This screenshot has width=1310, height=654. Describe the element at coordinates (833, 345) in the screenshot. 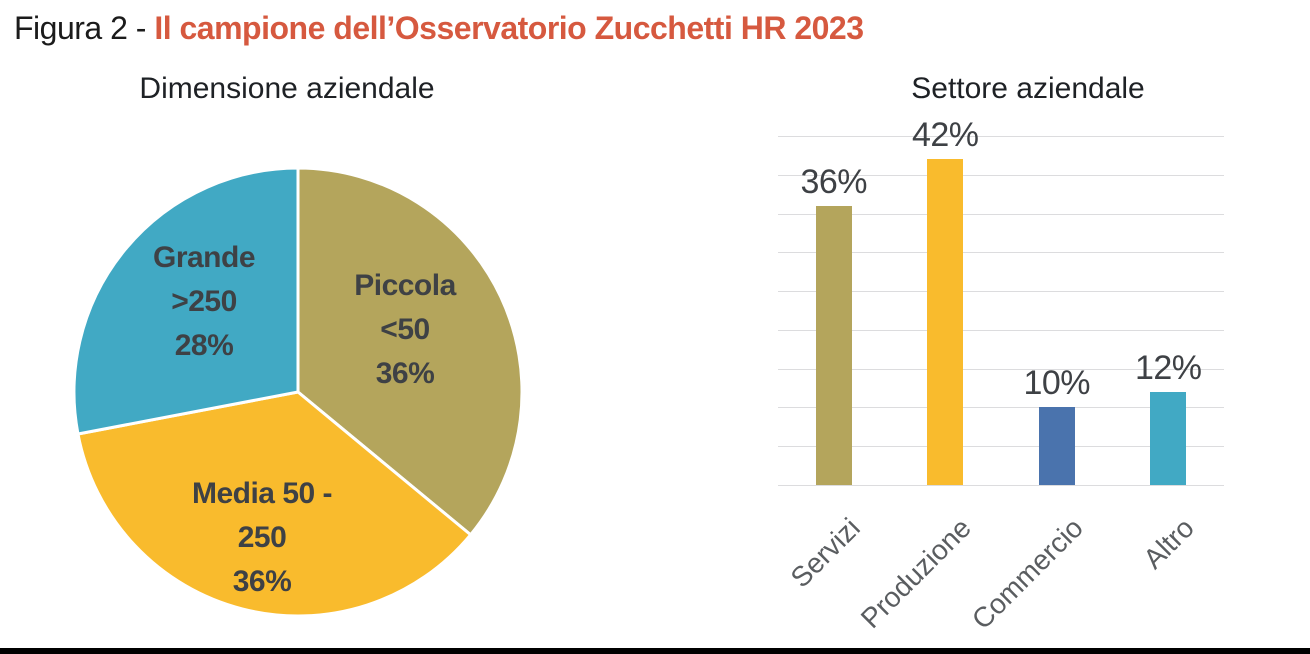

I see `bar-servizi` at that location.